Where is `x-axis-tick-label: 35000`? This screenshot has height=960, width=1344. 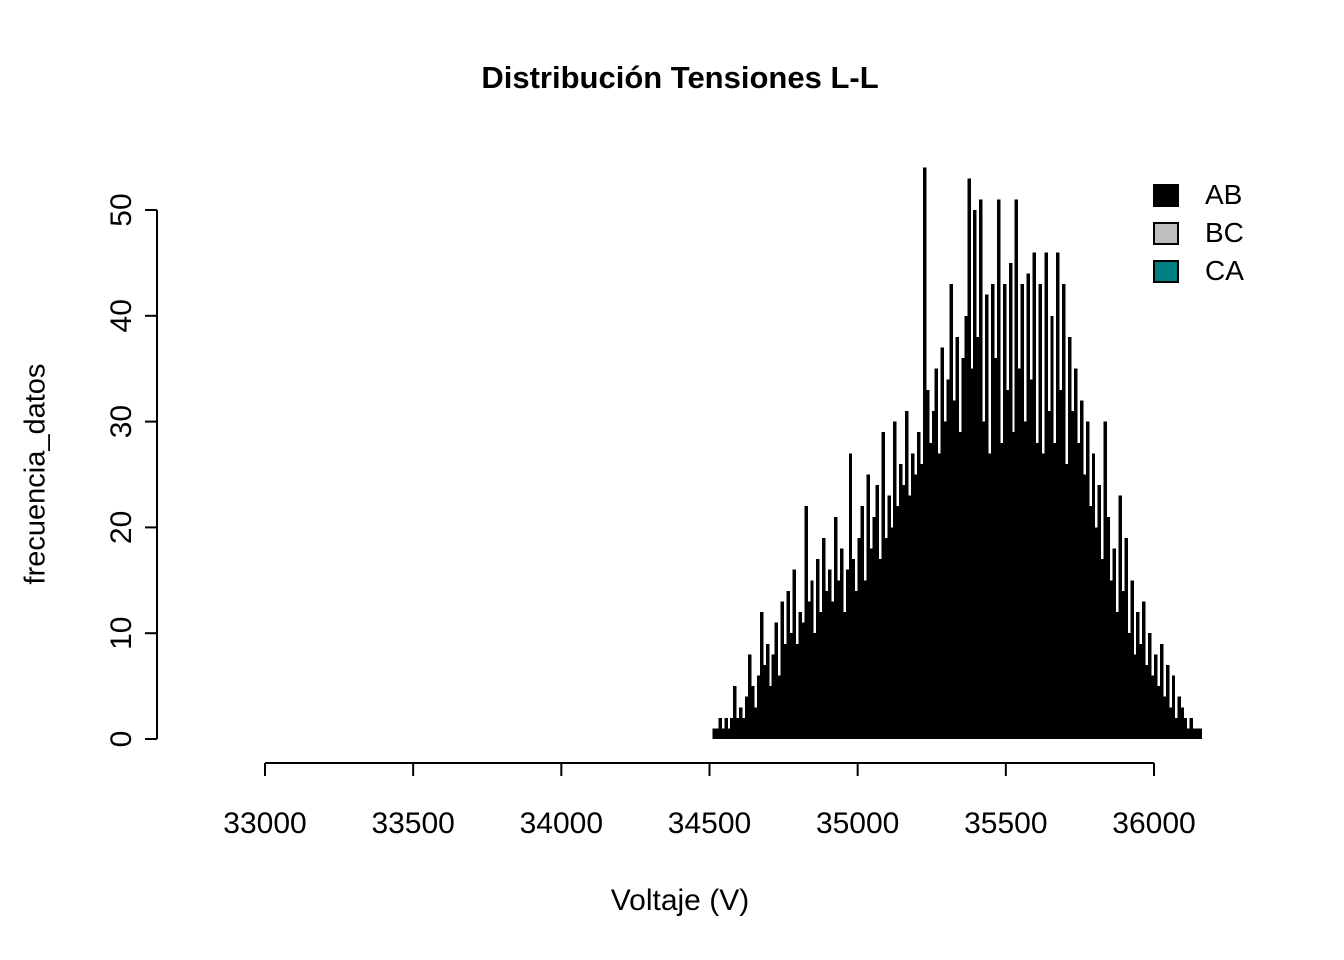 x-axis-tick-label: 35000 is located at coordinates (857, 823).